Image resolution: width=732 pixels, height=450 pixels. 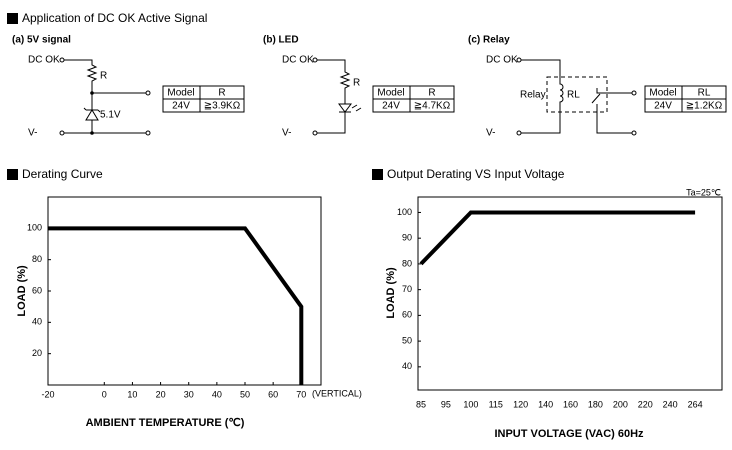 What do you see at coordinates (165, 423) in the screenshot?
I see `x-axis-label: AMBIENT TEMPERATURE (℃)` at bounding box center [165, 423].